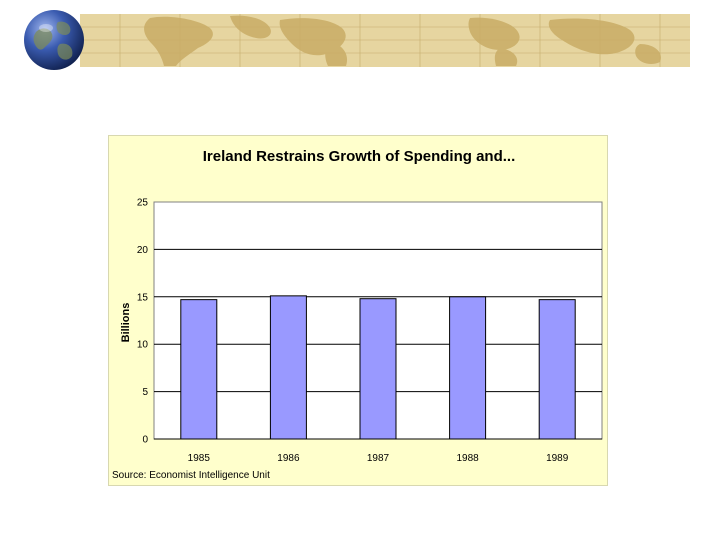 Image resolution: width=720 pixels, height=540 pixels. What do you see at coordinates (191, 475) in the screenshot?
I see `chart-source: Source: Economist Intelligence Unit` at bounding box center [191, 475].